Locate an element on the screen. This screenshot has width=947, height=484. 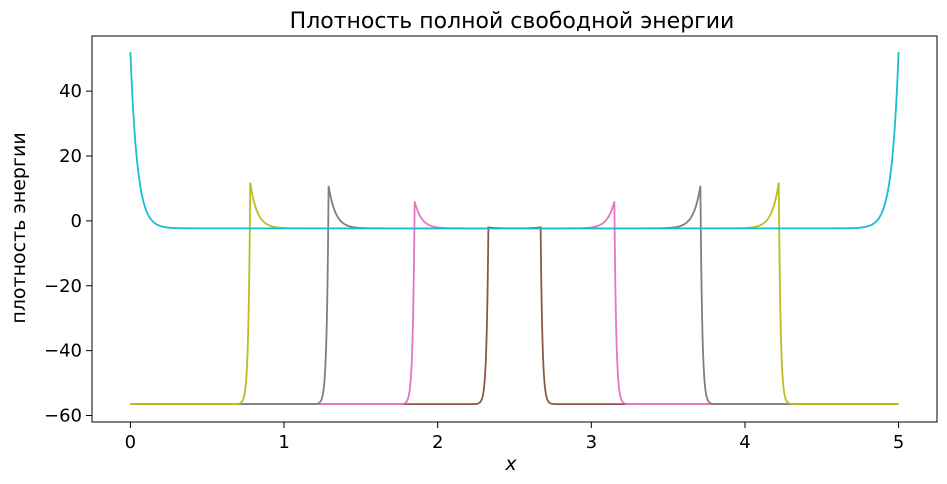
x-tick-label: 4 is located at coordinates (744, 442).